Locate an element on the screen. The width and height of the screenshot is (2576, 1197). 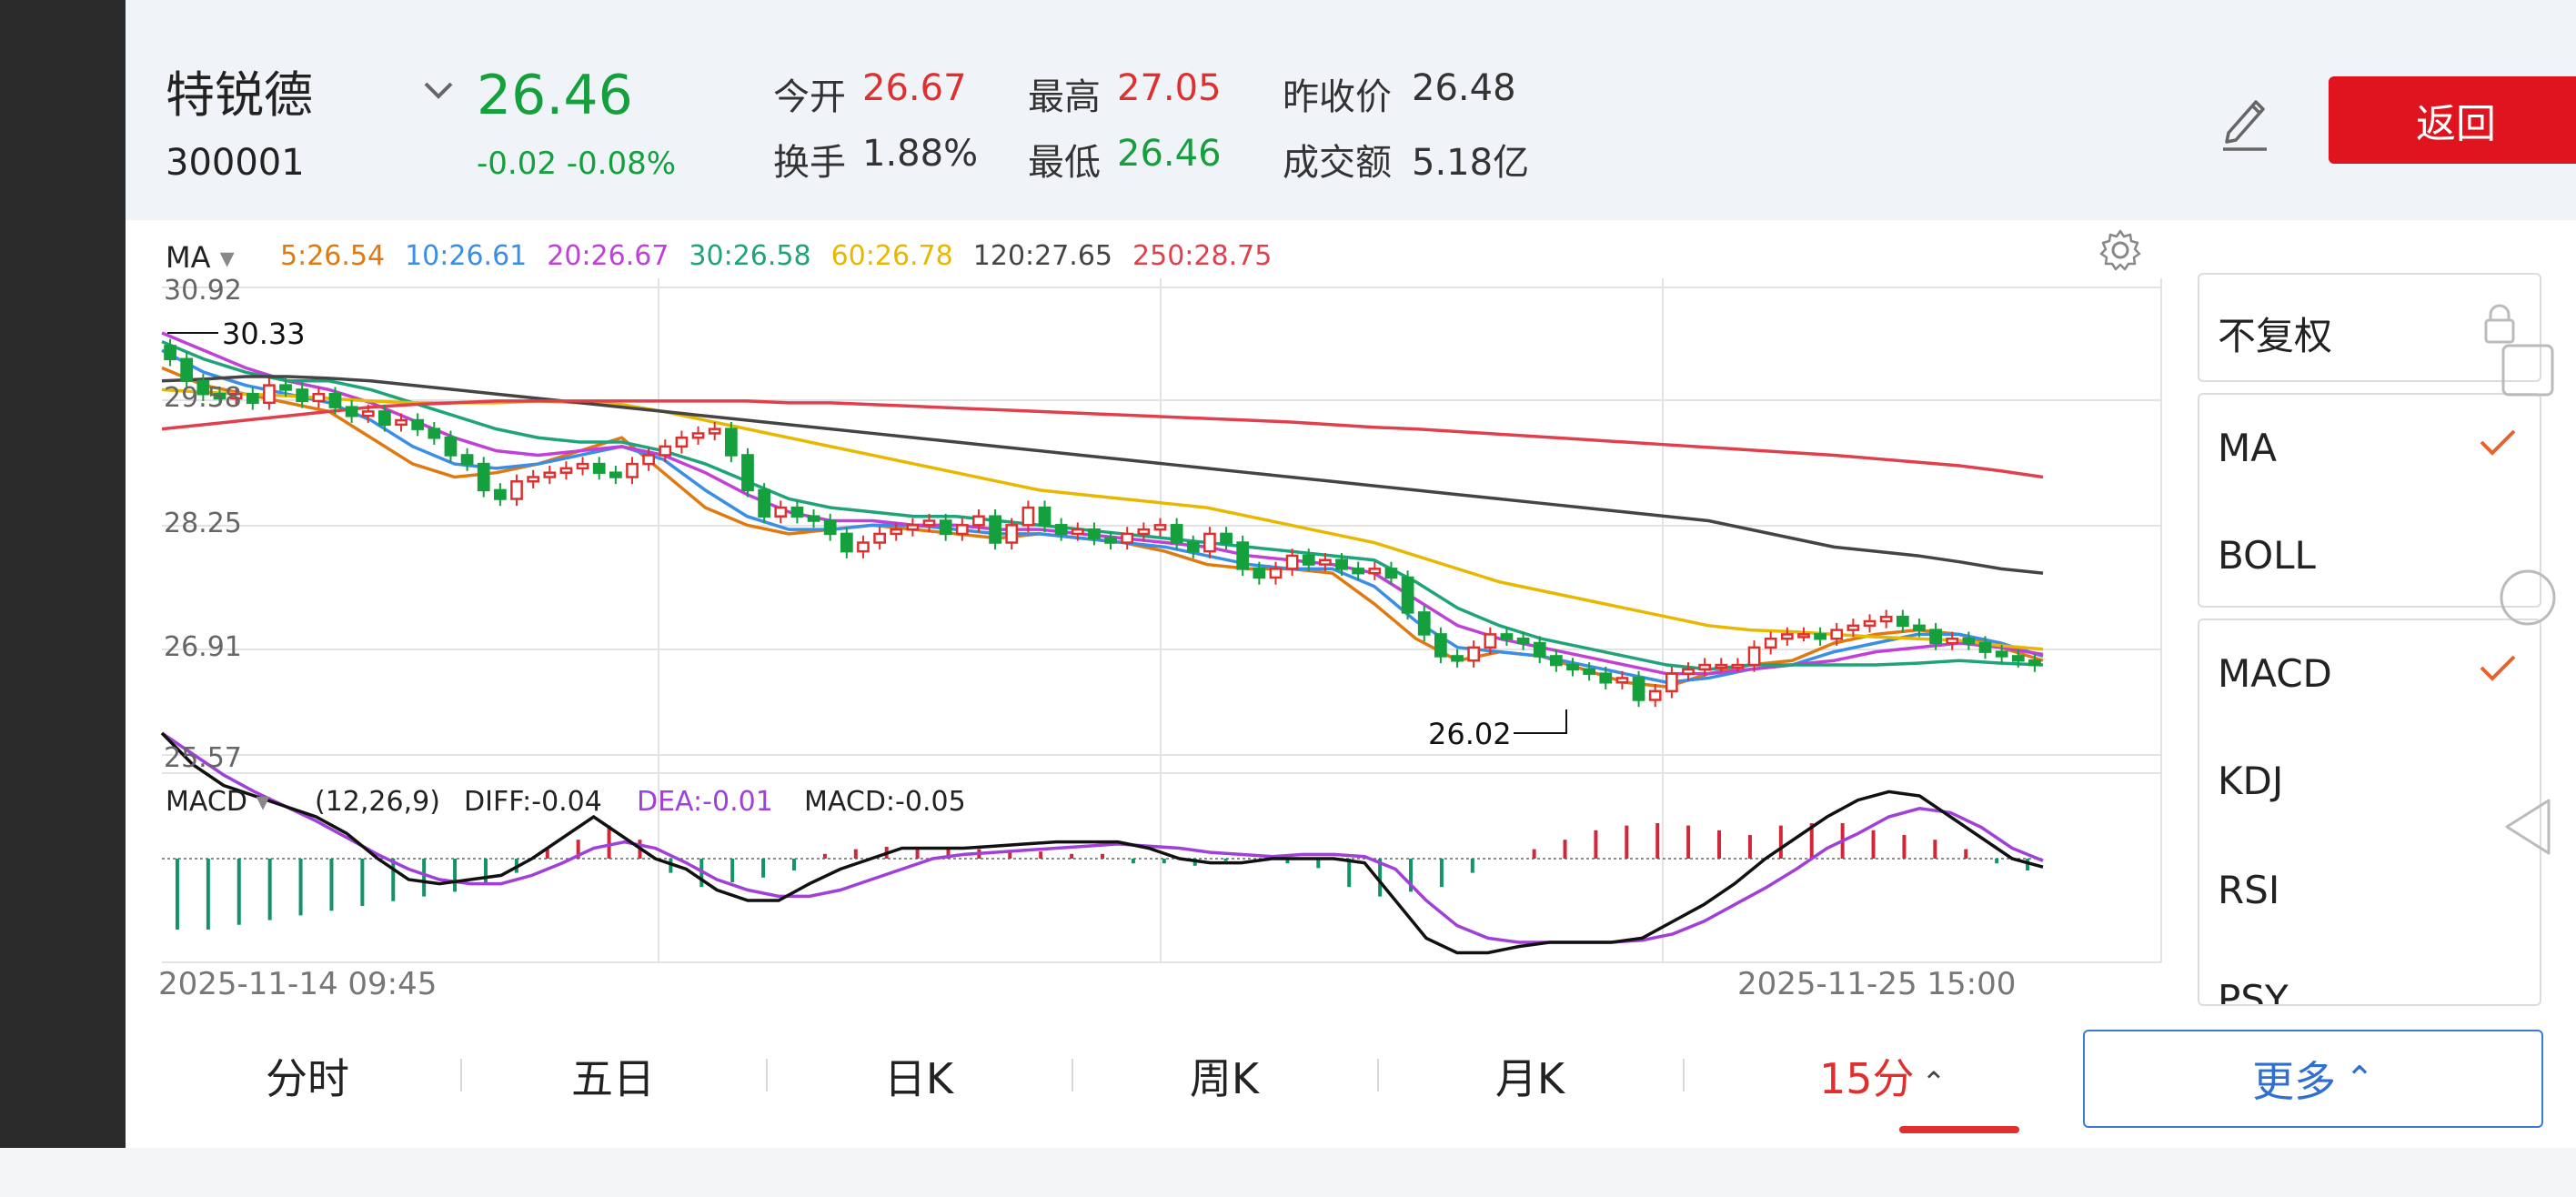
main-indicator-list: MA BOLL is located at coordinates (2369, 500).